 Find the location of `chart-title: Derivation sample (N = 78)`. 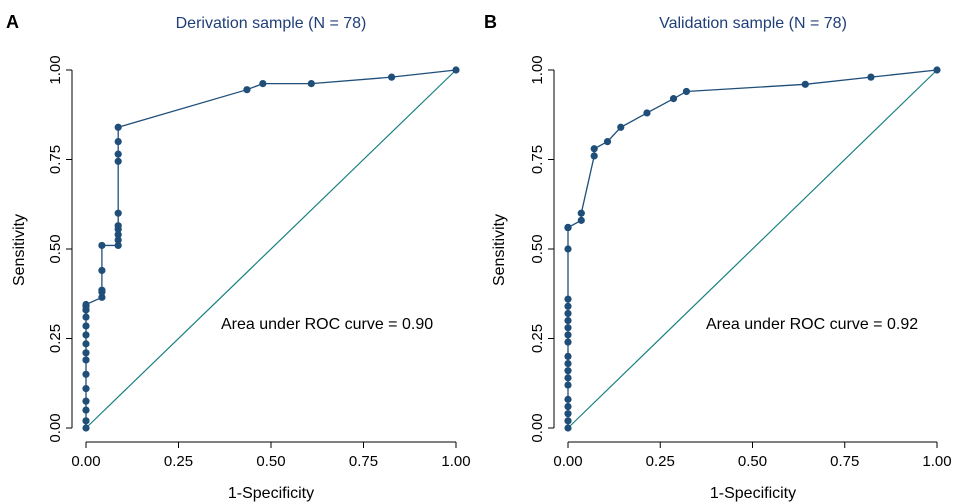

chart-title: Derivation sample (N = 78) is located at coordinates (271, 23).